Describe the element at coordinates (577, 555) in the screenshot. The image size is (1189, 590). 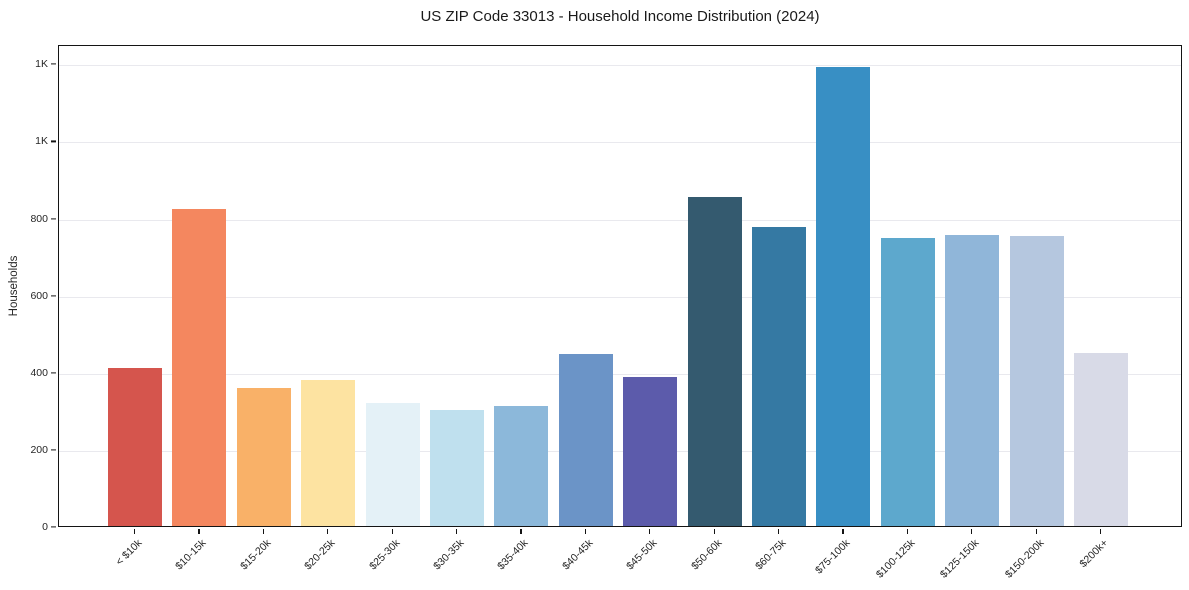
I see `x-tick-label-40-45k: $40-45k` at that location.